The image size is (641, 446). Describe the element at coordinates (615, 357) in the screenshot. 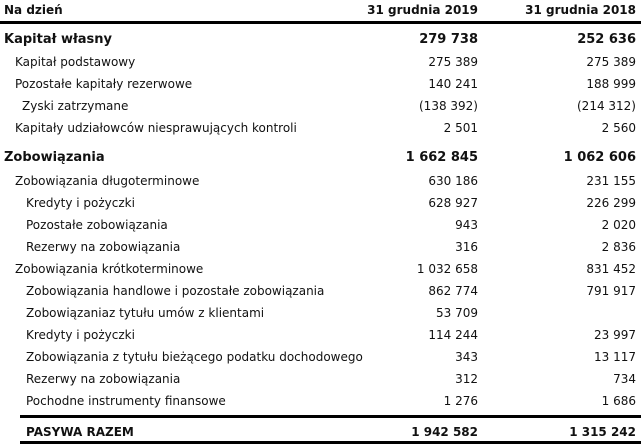

I see `row-value-2018: 13 117` at that location.